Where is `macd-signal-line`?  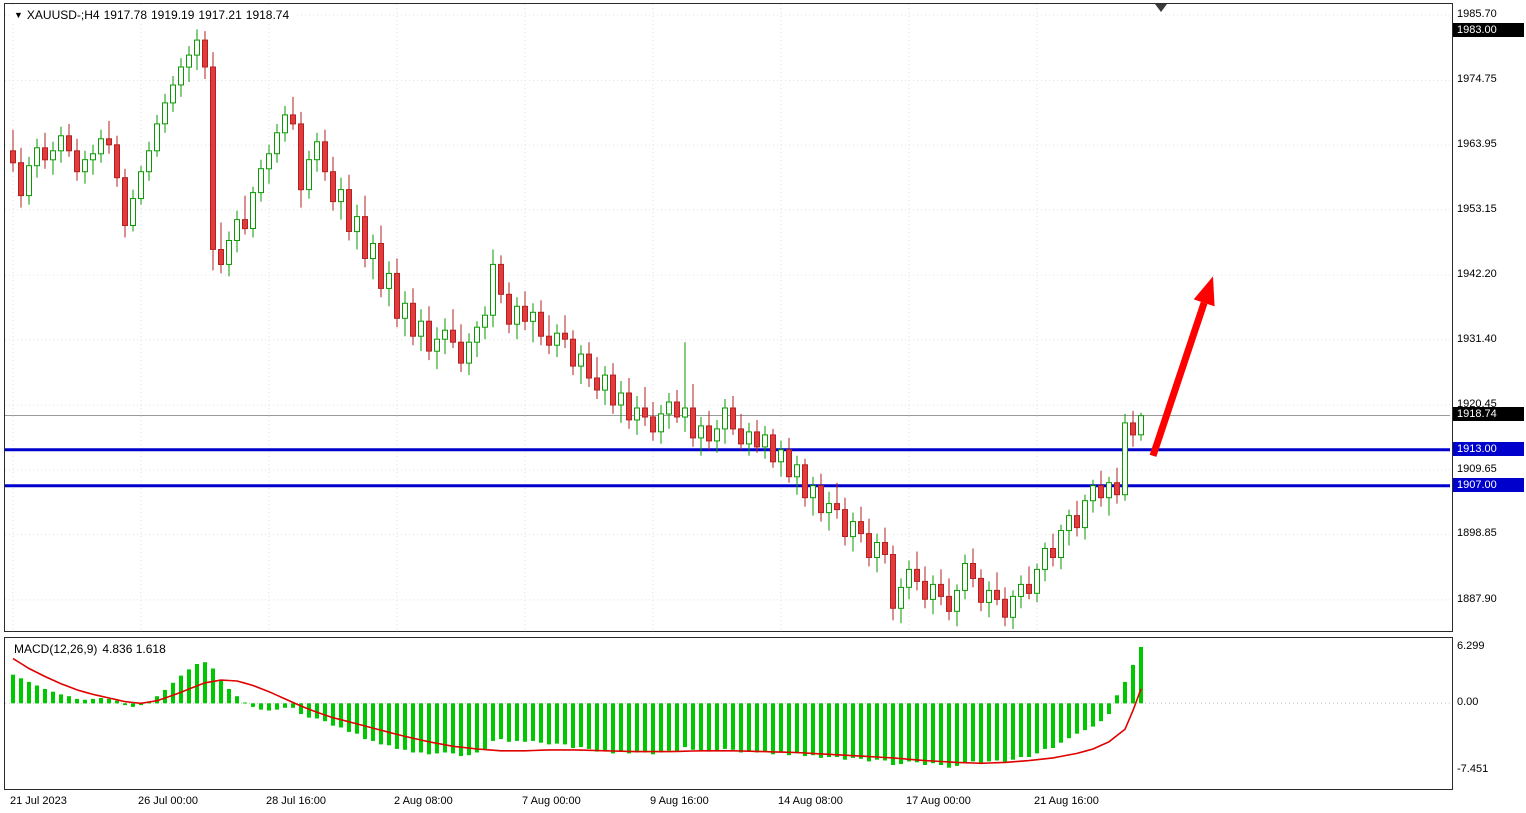 macd-signal-line is located at coordinates (577, 711).